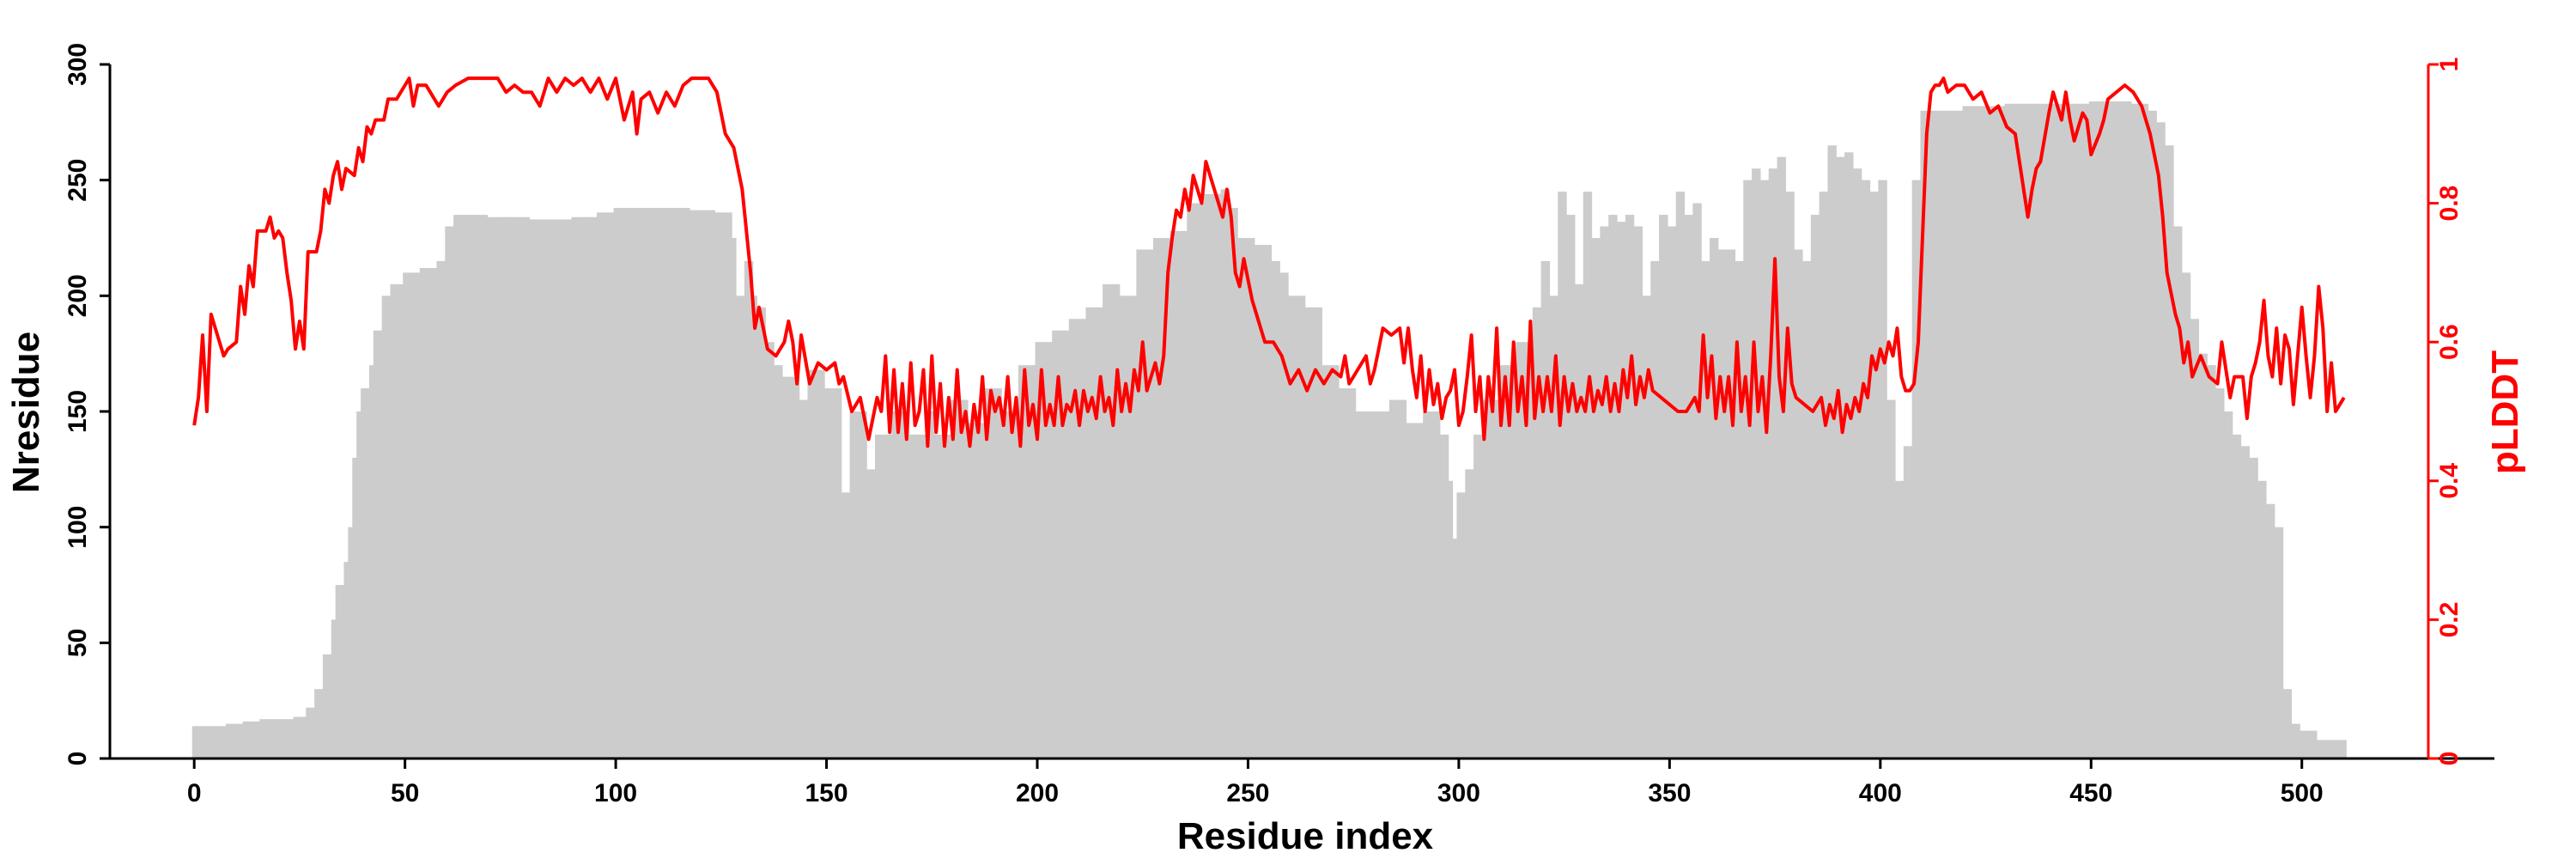 This screenshot has height=859, width=2576. Describe the element at coordinates (2449, 204) in the screenshot. I see `y-right-tick-label: 0.8` at that location.